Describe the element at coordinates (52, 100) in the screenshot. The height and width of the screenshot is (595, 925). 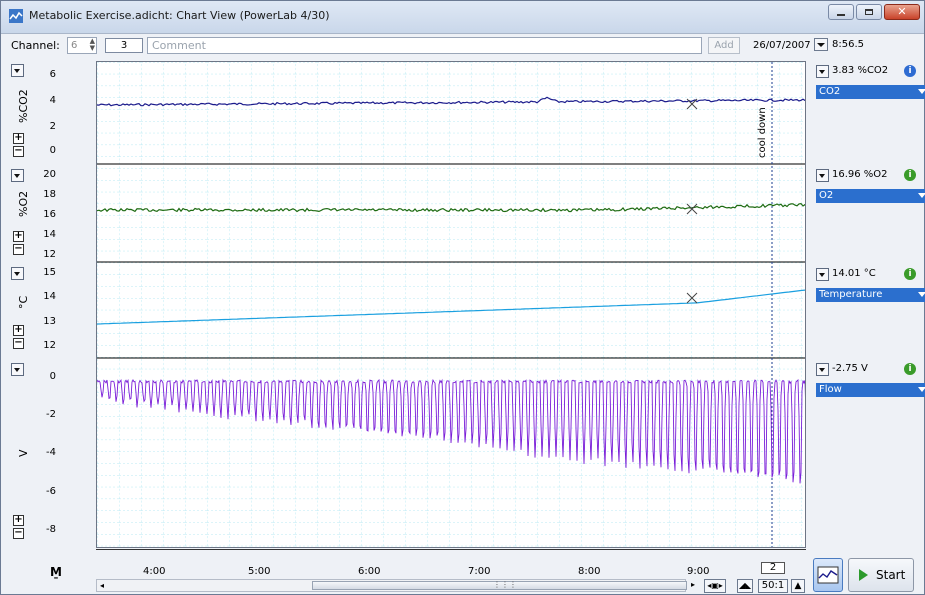
I see `tick-label: 4` at that location.